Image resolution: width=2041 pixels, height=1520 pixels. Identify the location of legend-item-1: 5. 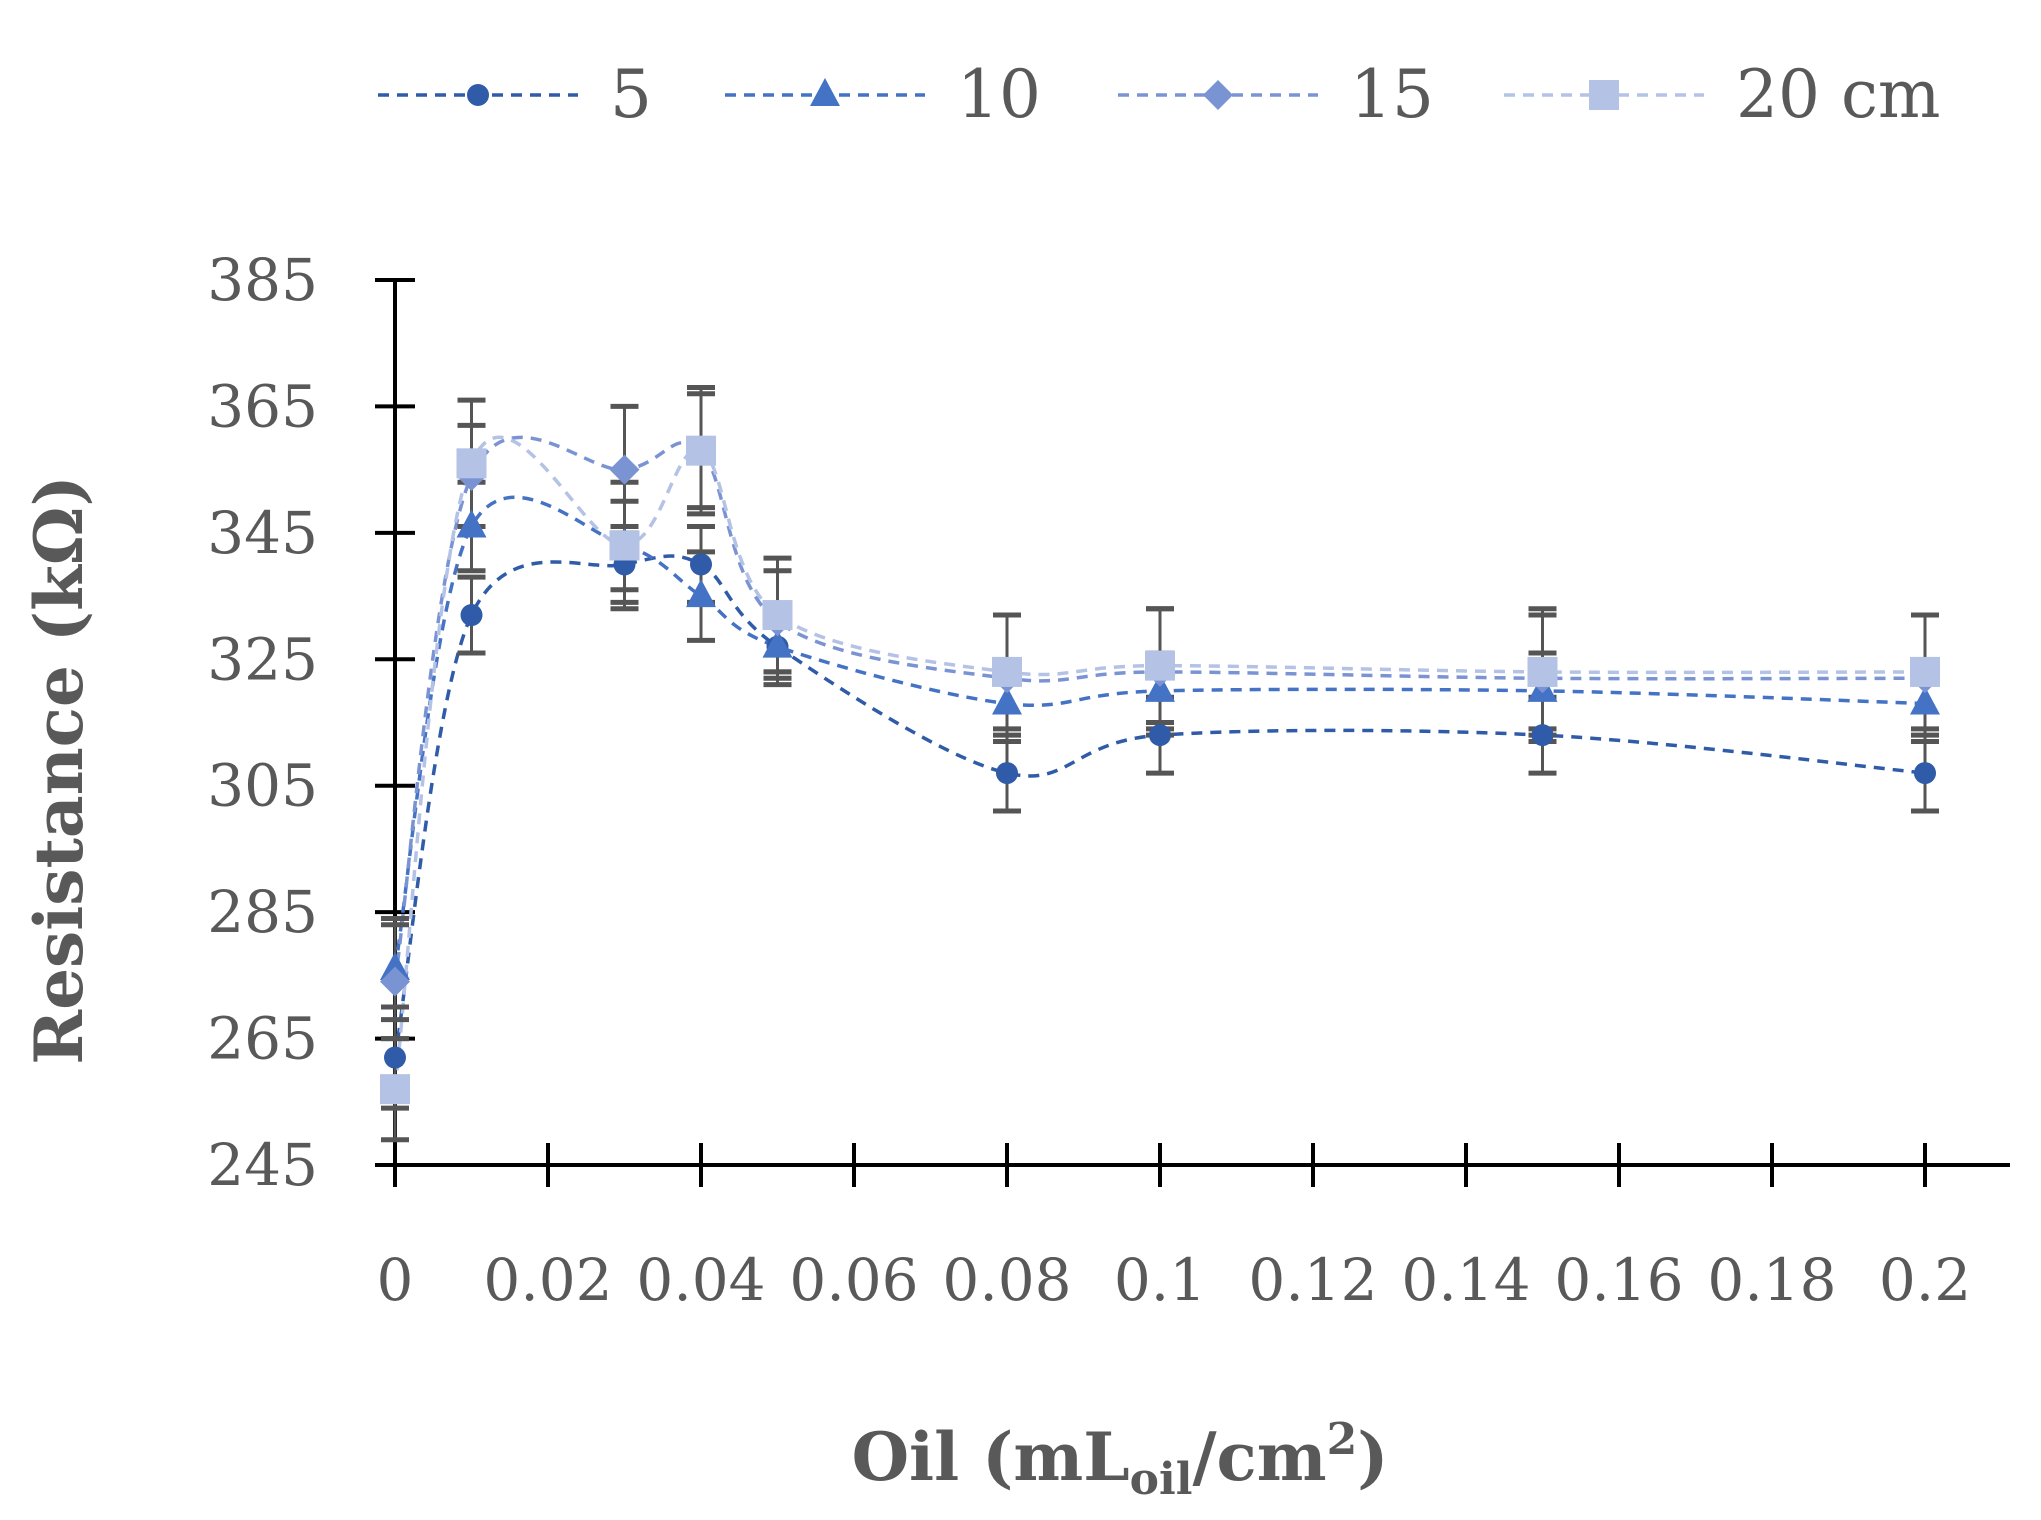
(515, 94).